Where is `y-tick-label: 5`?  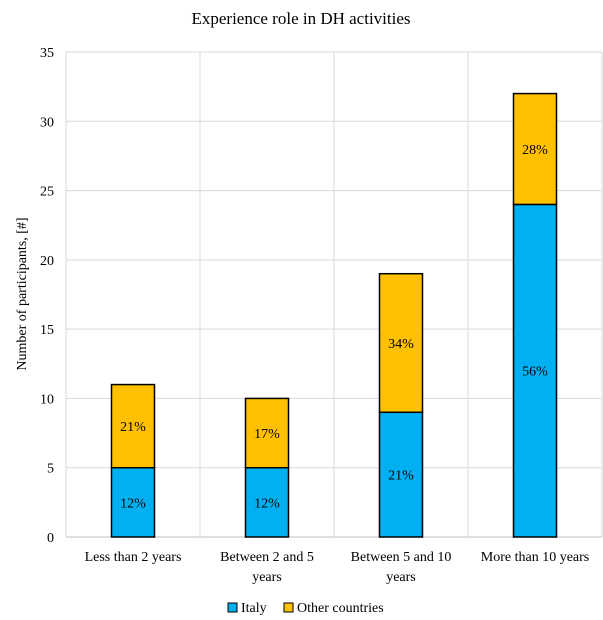
y-tick-label: 5 is located at coordinates (50, 469).